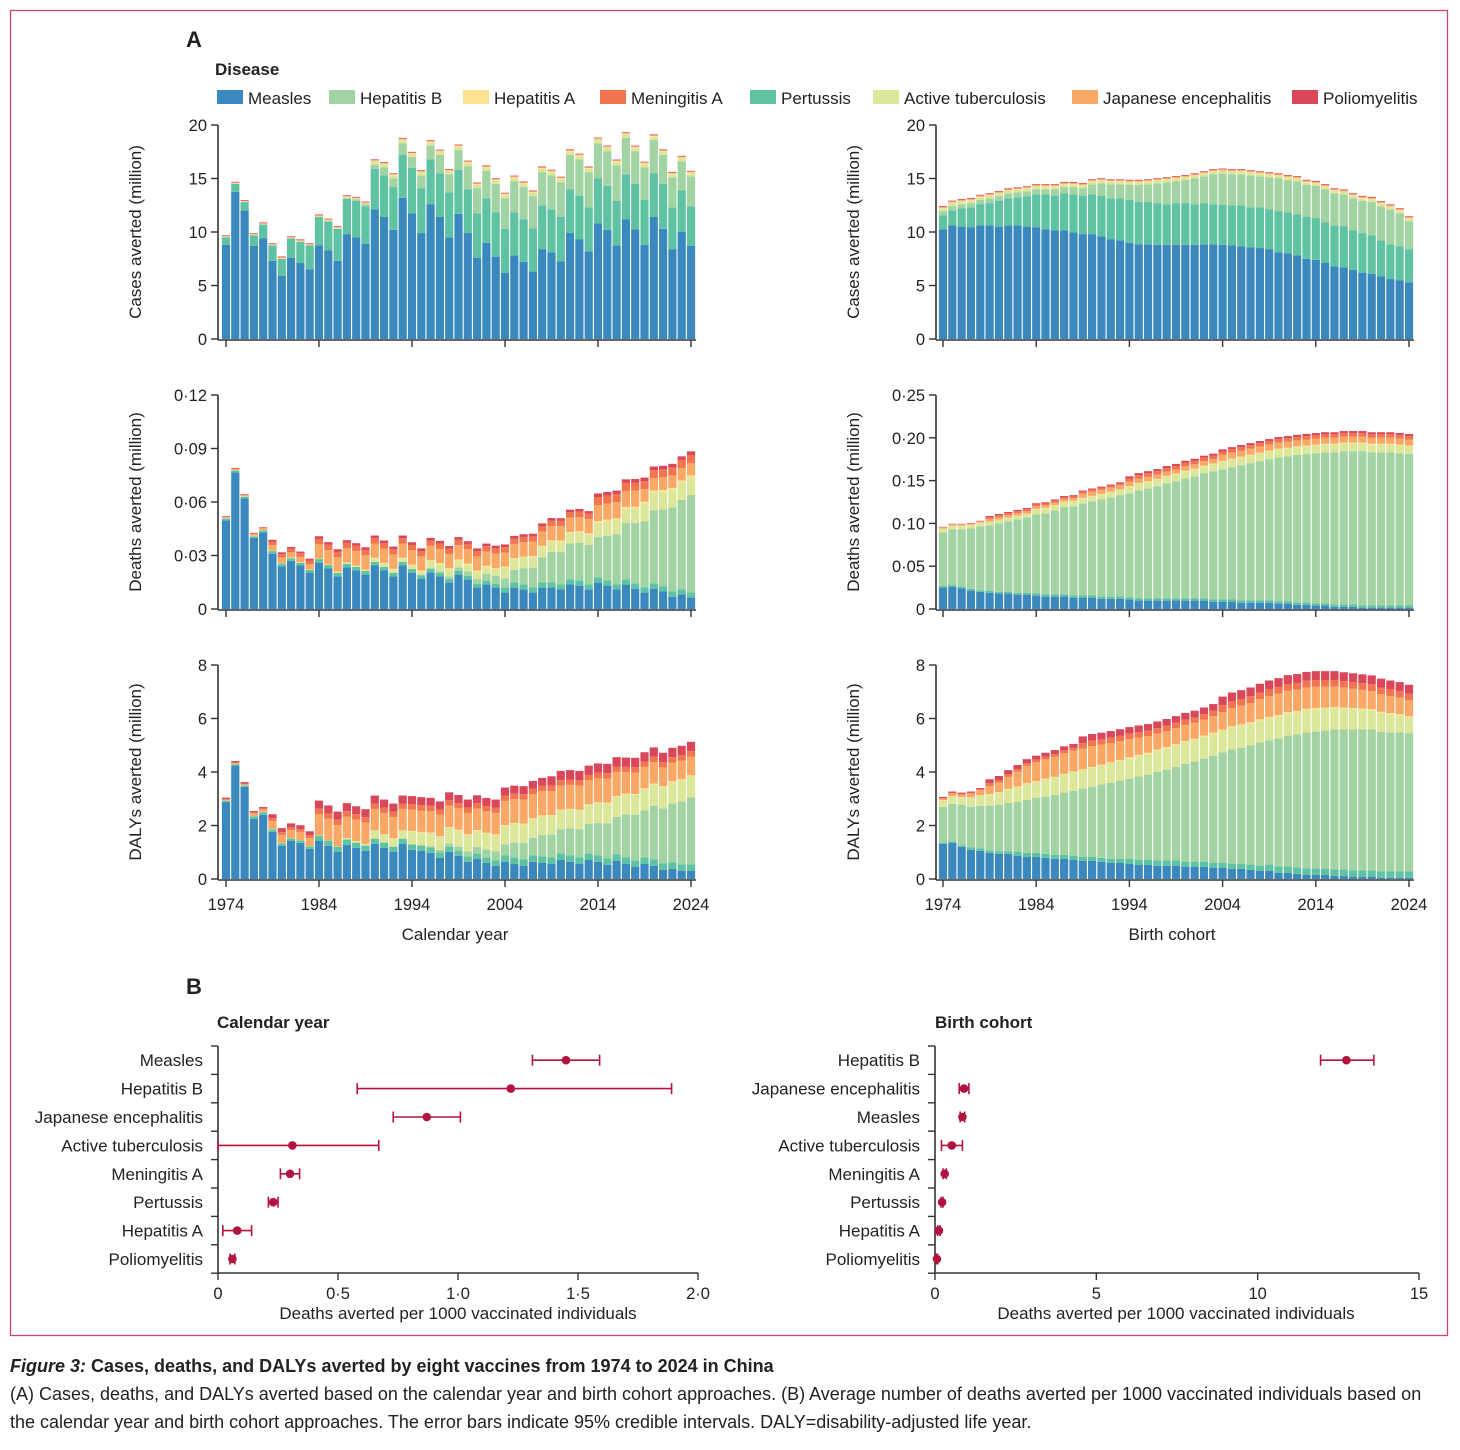 This screenshot has width=1460, height=1450. What do you see at coordinates (1054, 856) in the screenshot?
I see `bar-pertussis-1986` at bounding box center [1054, 856].